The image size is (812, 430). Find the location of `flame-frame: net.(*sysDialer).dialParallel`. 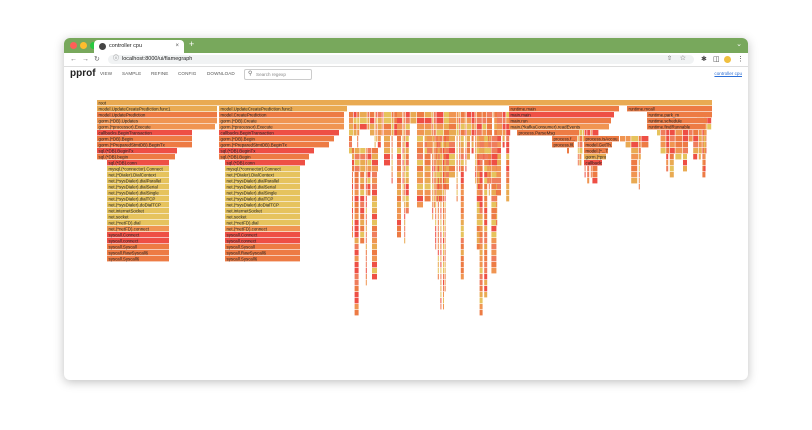

flame-frame: net.(*sysDialer).dialParallel is located at coordinates (138, 181).